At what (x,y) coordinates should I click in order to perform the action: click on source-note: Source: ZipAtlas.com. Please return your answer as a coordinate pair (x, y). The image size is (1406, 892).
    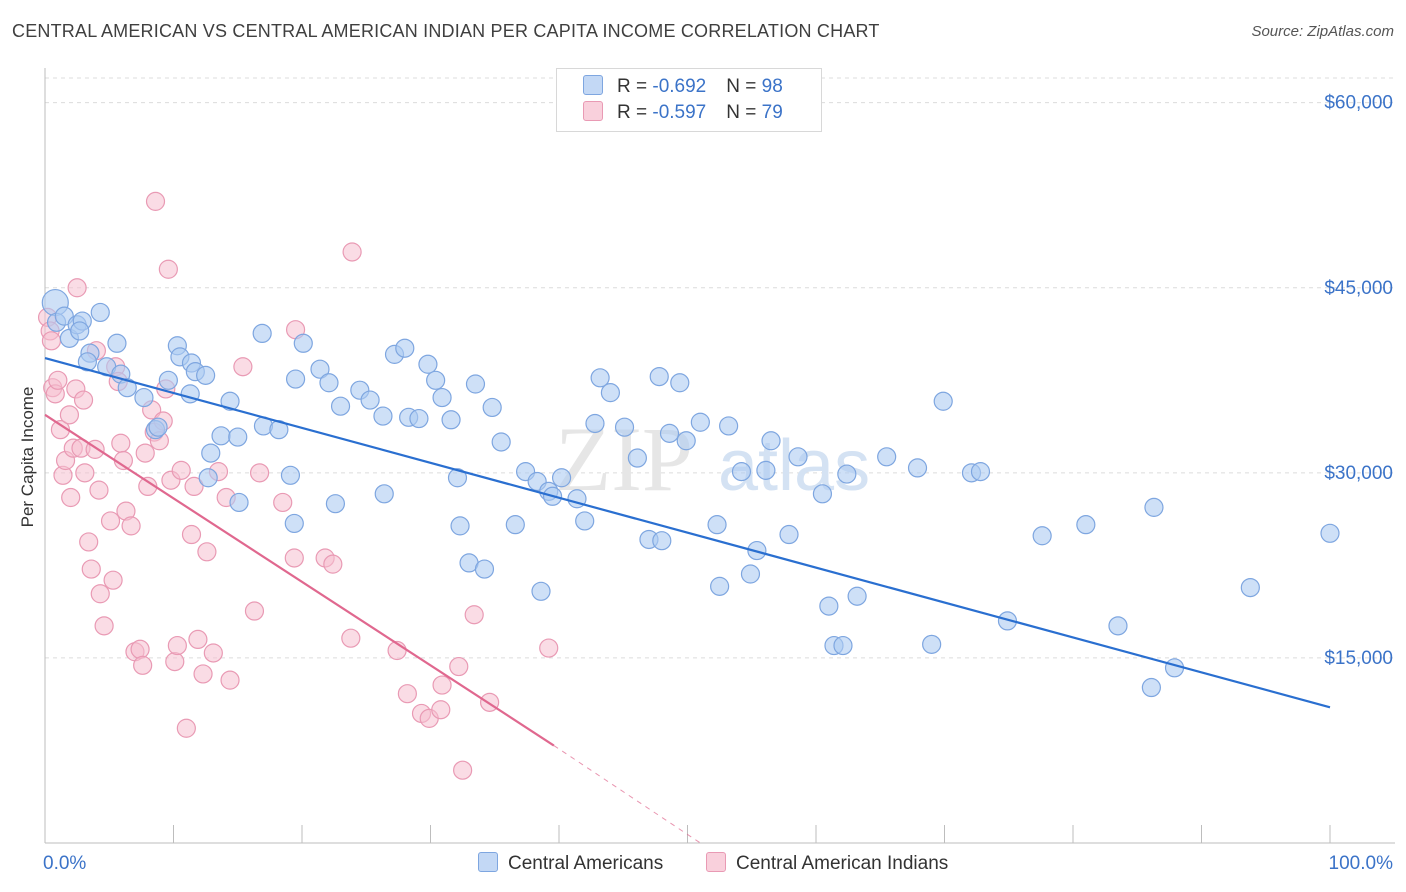
    Looking at the image, I should click on (1322, 31).